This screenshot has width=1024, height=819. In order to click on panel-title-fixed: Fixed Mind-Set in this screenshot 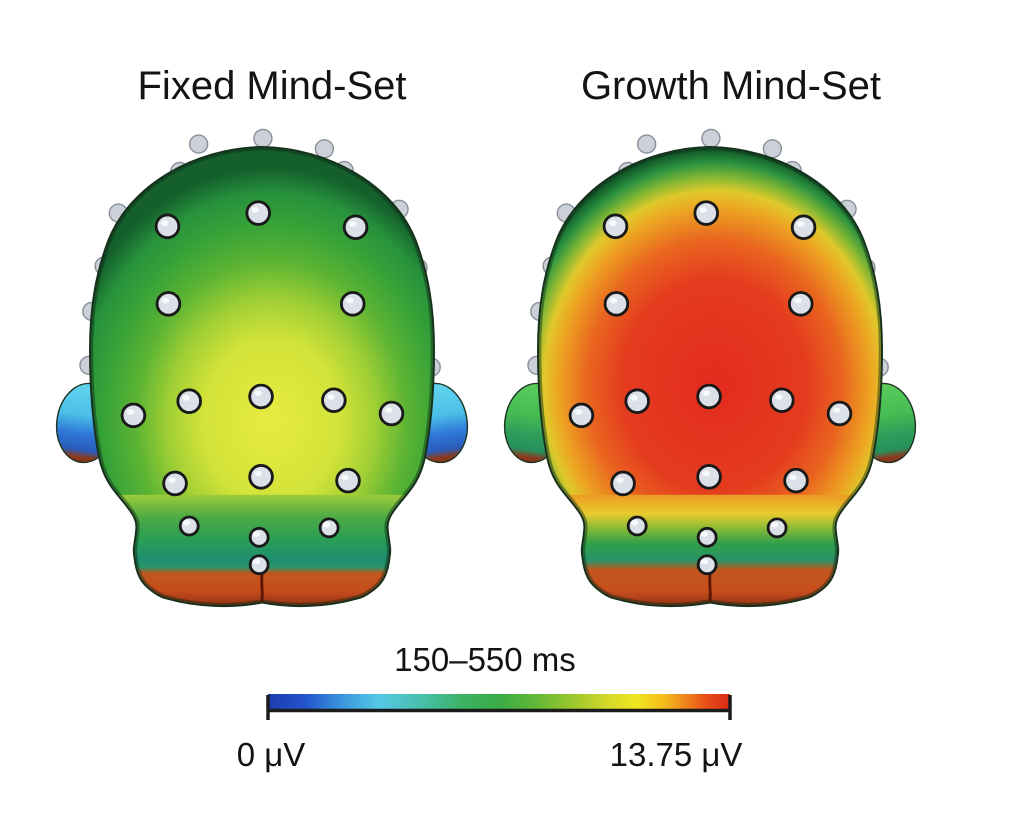, I will do `click(272, 86)`.